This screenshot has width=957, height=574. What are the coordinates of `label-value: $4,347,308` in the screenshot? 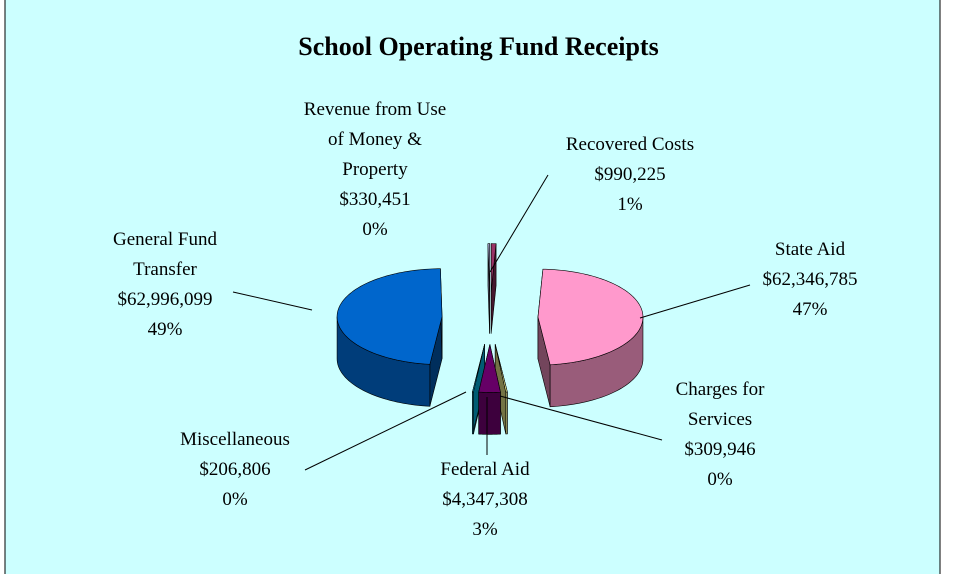 It's located at (485, 499).